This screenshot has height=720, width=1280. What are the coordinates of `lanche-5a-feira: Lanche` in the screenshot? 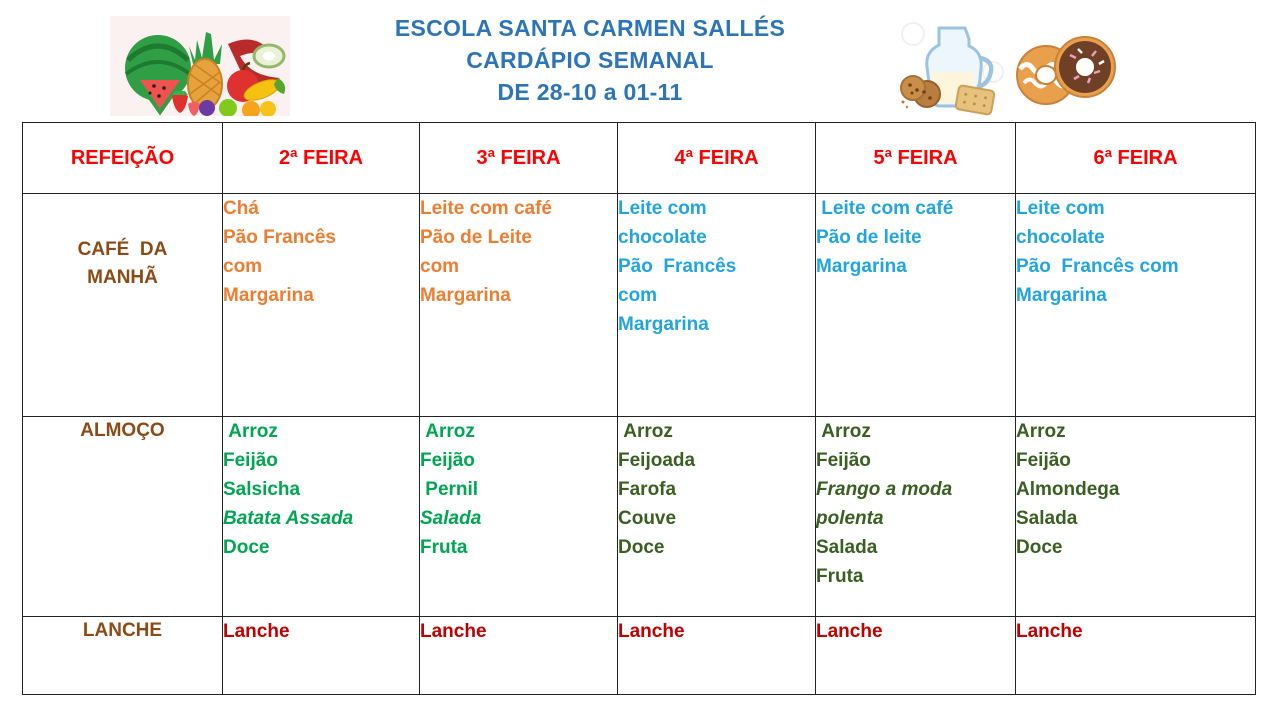 It's located at (915, 655).